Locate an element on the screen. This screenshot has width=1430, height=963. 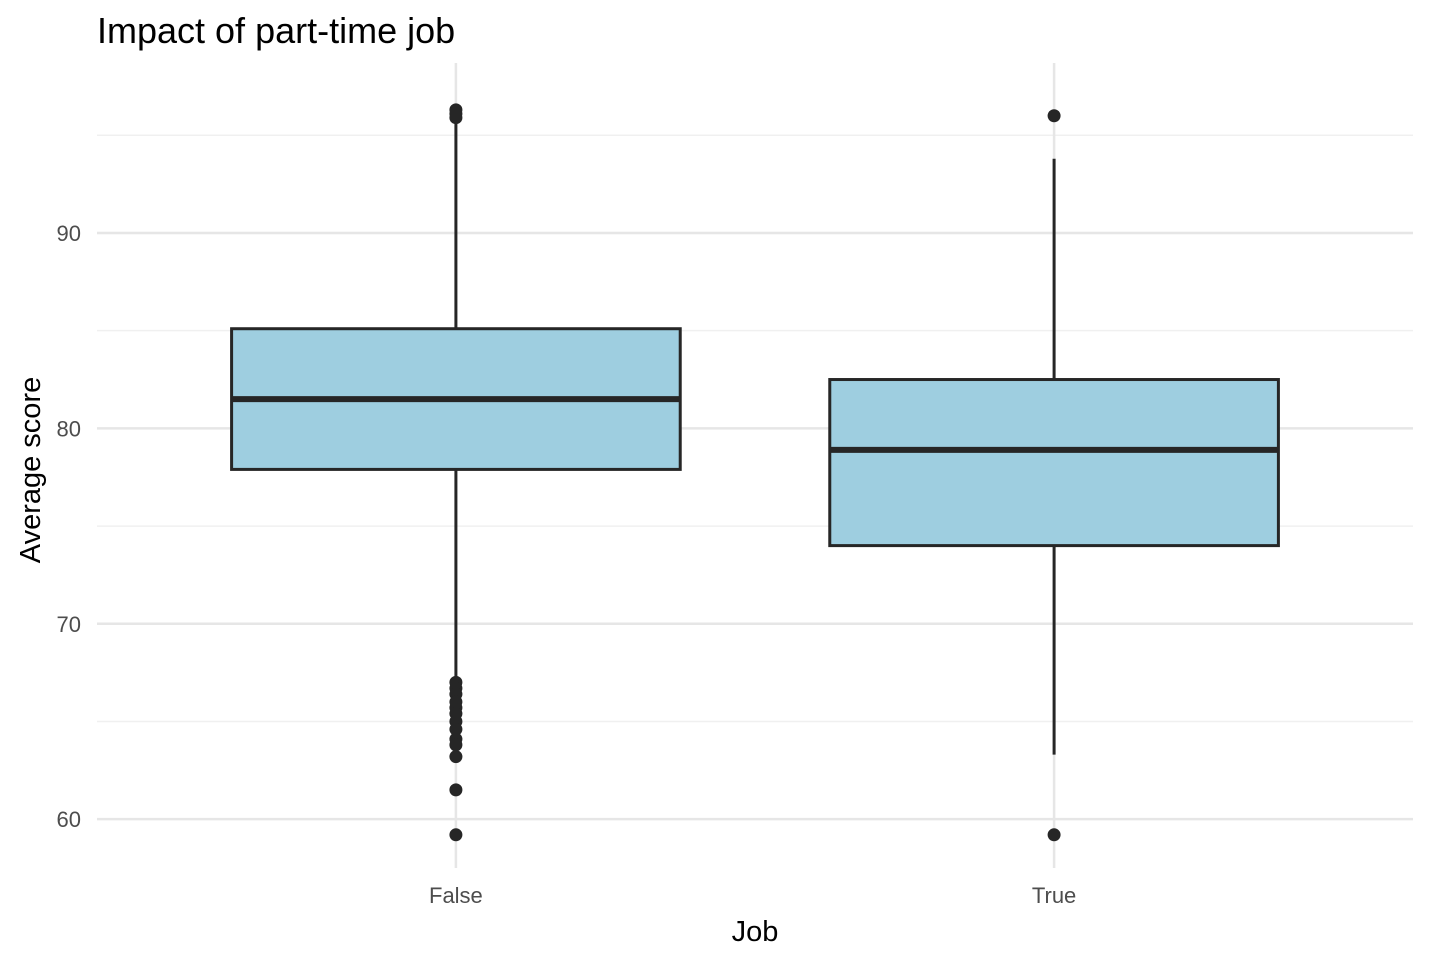
box-iqr is located at coordinates (1054, 463).